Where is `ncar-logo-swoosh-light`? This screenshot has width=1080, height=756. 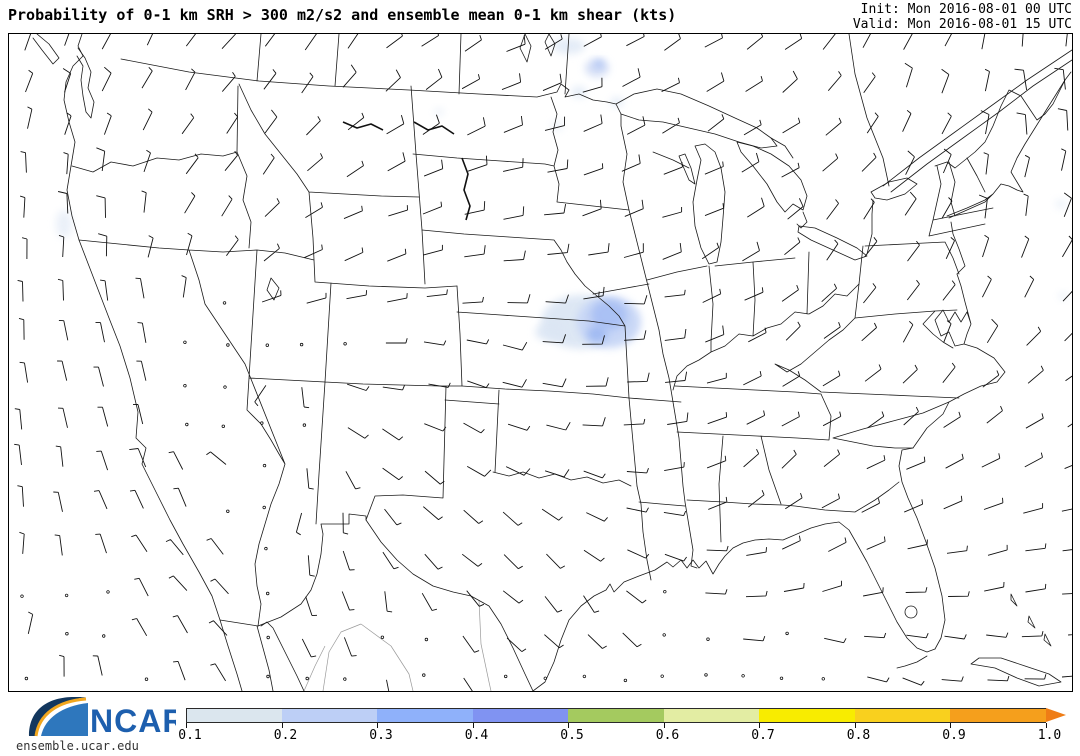
ncar-logo-swoosh-light is located at coordinates (64, 719).